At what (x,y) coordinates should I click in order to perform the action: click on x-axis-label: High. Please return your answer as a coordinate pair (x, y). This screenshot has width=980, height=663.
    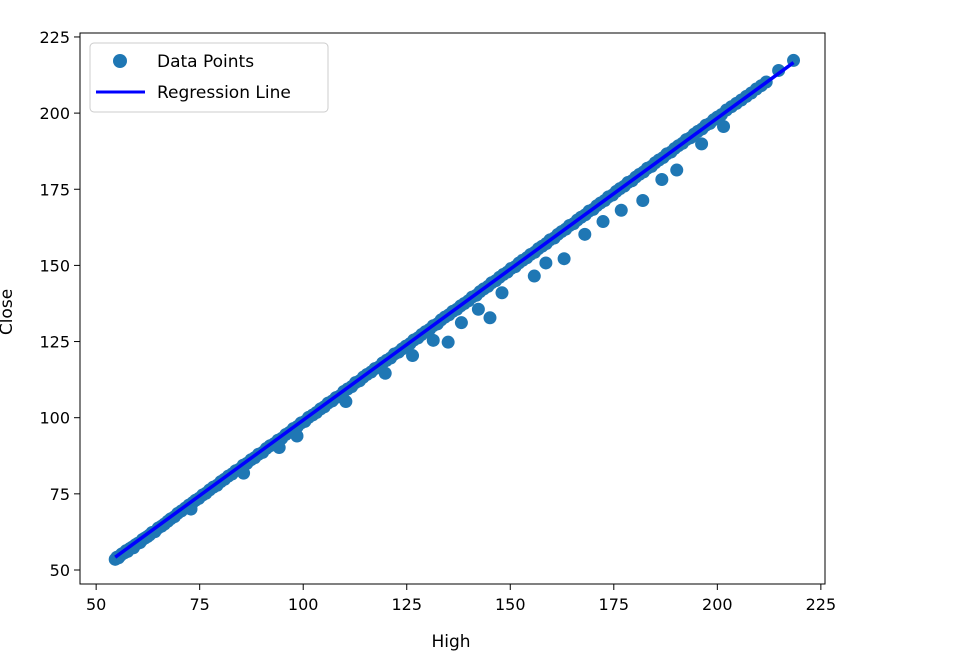
    Looking at the image, I should click on (450, 642).